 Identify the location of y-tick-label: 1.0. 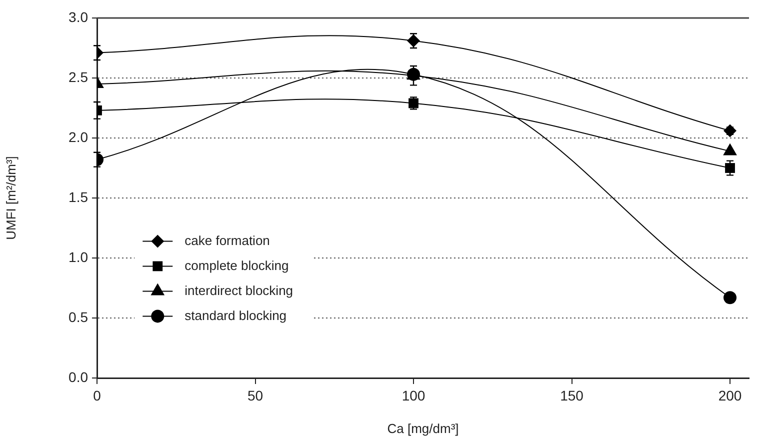
(78, 256).